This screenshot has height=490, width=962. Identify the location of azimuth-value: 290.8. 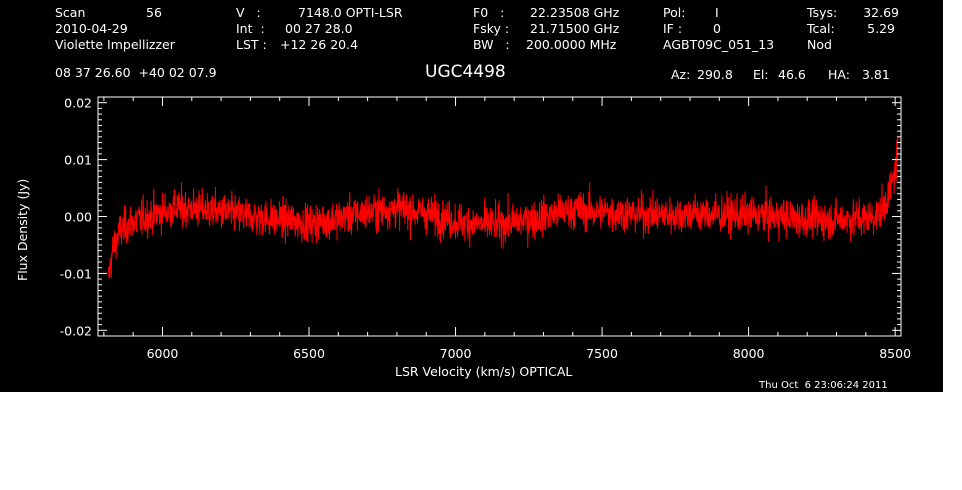
(715, 74).